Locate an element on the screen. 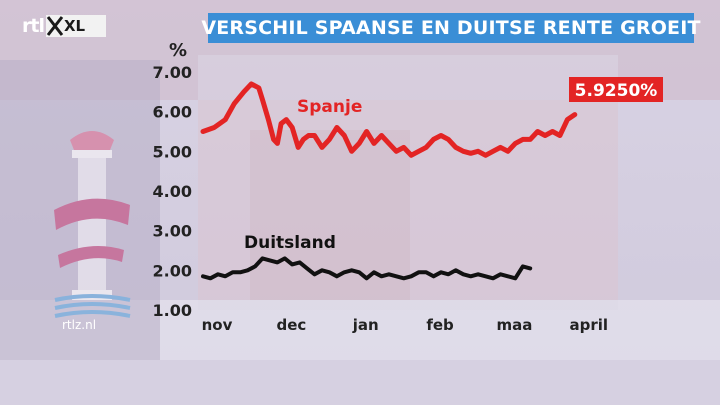 This screenshot has width=720, height=405. x-tick-label: feb is located at coordinates (440, 325).